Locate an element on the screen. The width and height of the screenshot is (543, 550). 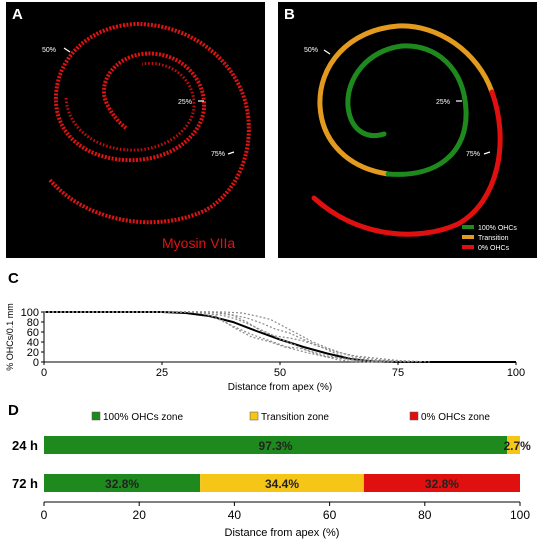
spiral-inner-band is located at coordinates (130, 106).